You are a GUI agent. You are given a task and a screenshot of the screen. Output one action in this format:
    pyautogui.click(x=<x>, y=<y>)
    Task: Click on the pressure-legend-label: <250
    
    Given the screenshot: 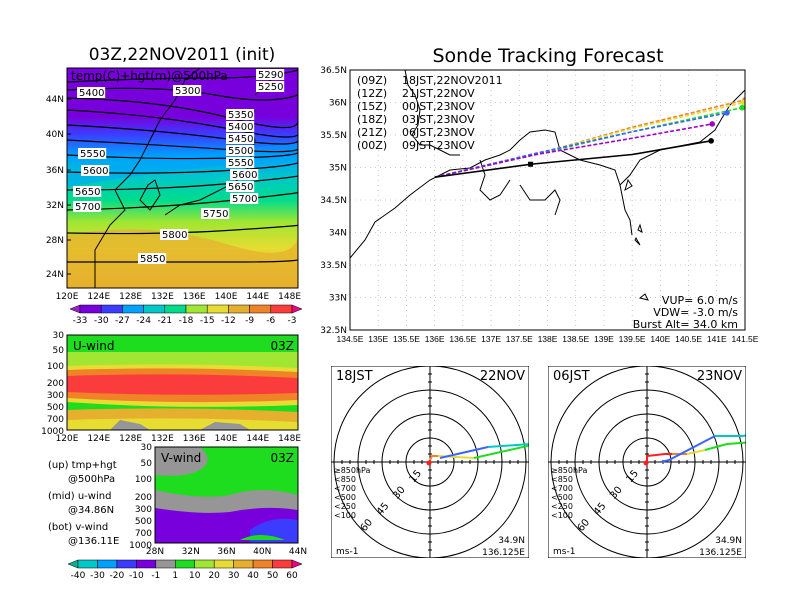 What is the action you would take?
    pyautogui.click(x=562, y=506)
    